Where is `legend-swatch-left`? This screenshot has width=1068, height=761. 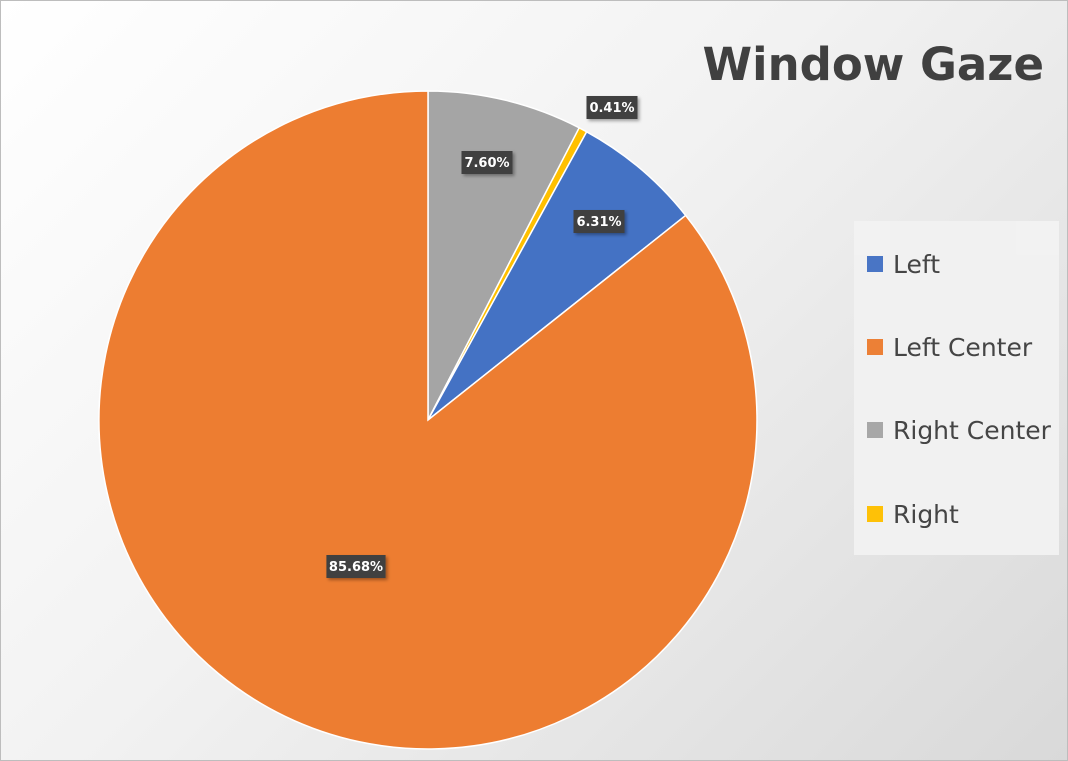 legend-swatch-left is located at coordinates (875, 264).